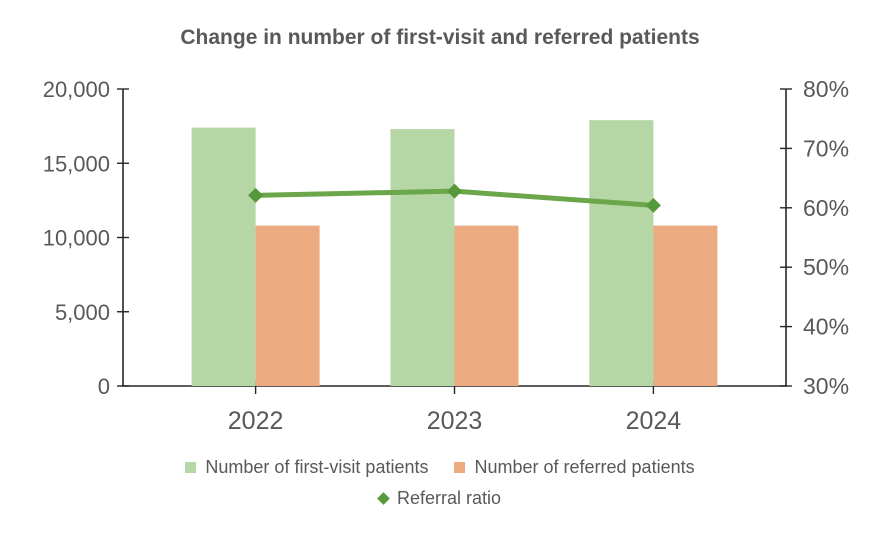 The image size is (880, 546). I want to click on left-axis-tick-label: 0, so click(104, 386).